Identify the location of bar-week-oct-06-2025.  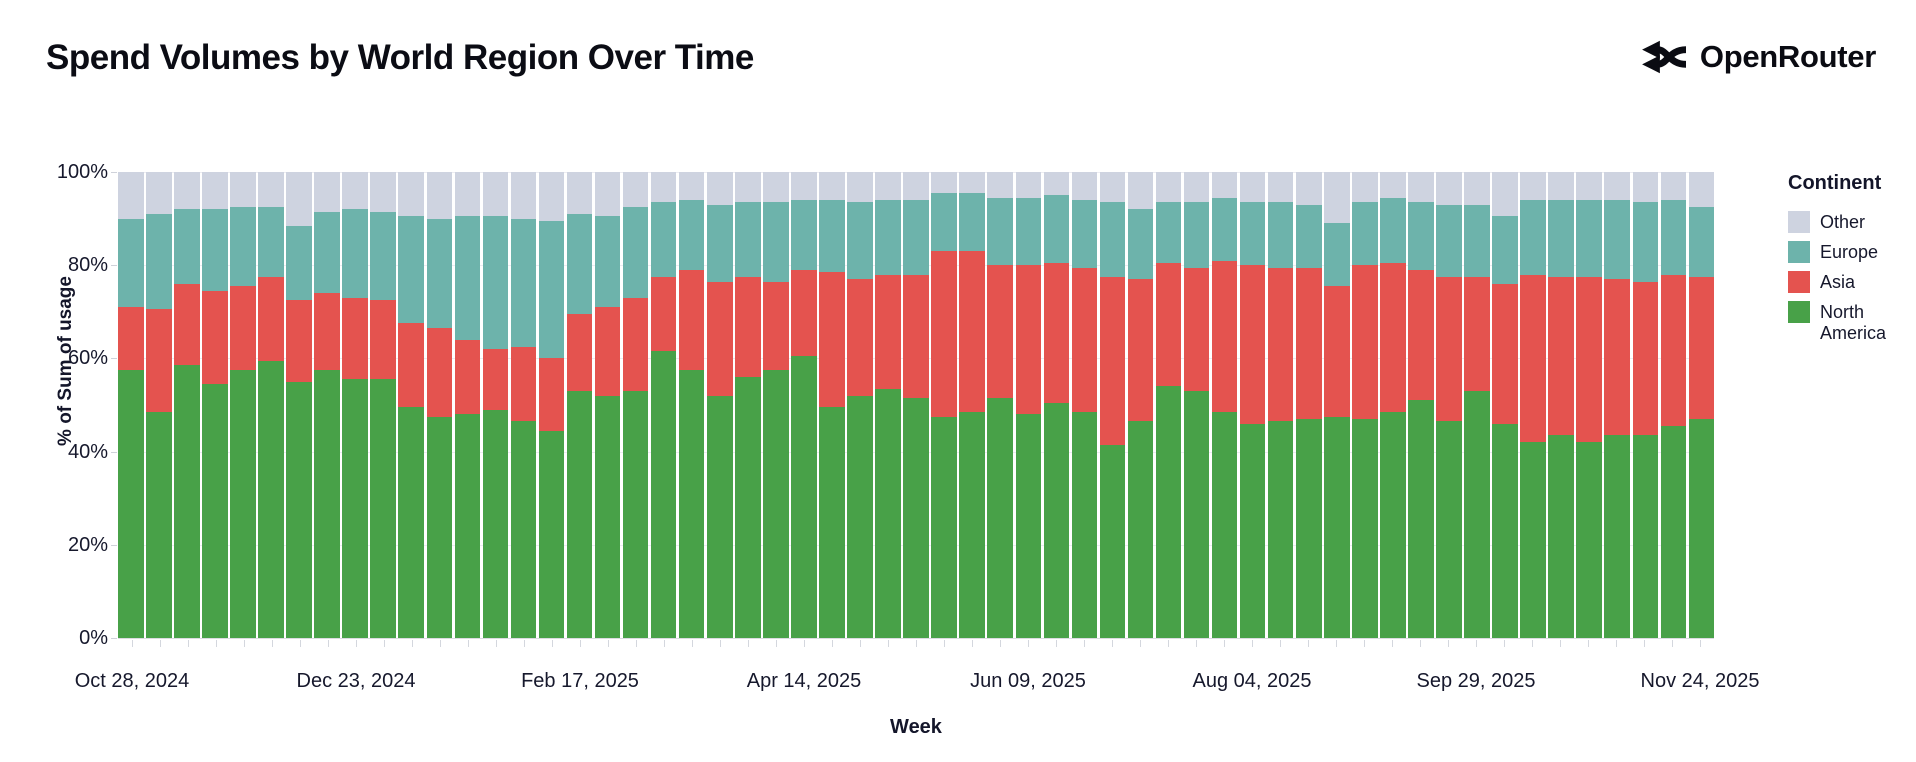
(1505, 405).